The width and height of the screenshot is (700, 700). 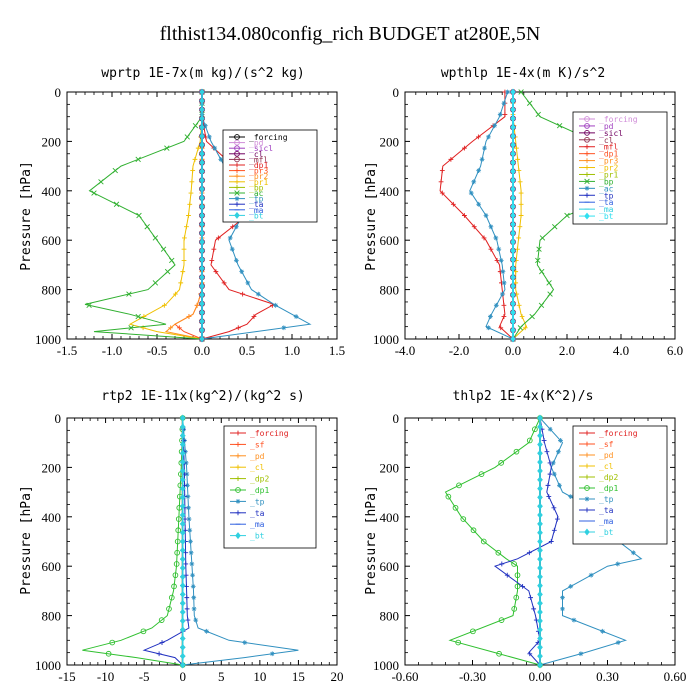 I want to click on legend-item: _tp, so click(x=247, y=501).